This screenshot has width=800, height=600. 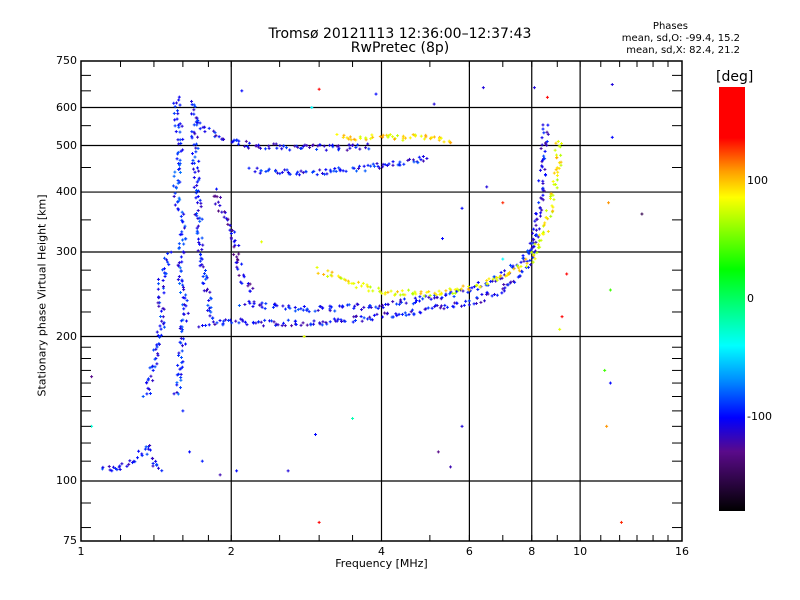 What do you see at coordinates (503, 203) in the screenshot?
I see `scatter-point` at bounding box center [503, 203].